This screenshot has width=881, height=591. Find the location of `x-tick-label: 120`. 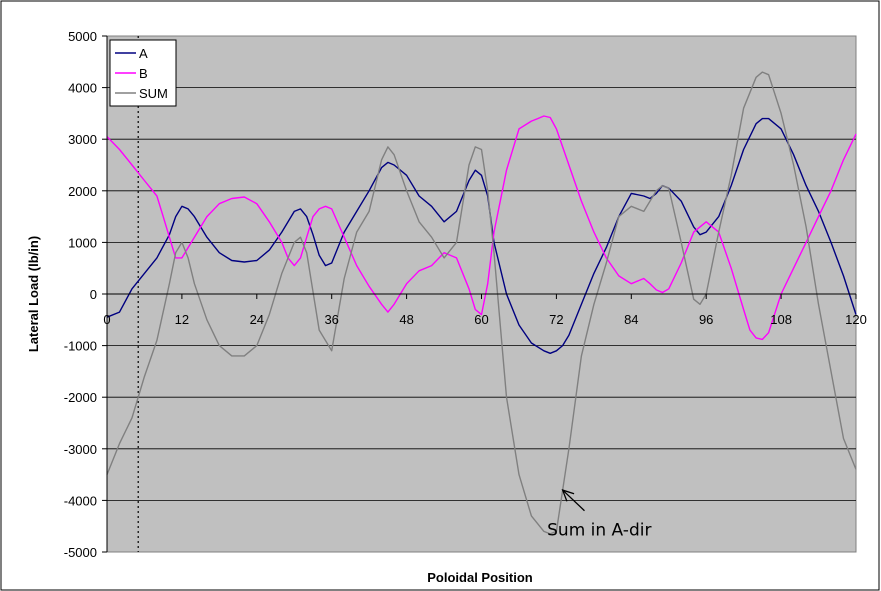

x-tick-label: 120 is located at coordinates (856, 319).